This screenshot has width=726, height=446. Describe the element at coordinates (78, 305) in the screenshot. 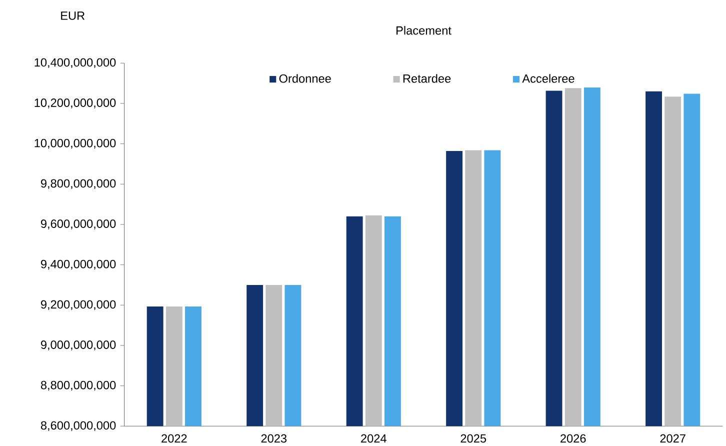

I see `y-tick-label: 9,200,000,000` at that location.